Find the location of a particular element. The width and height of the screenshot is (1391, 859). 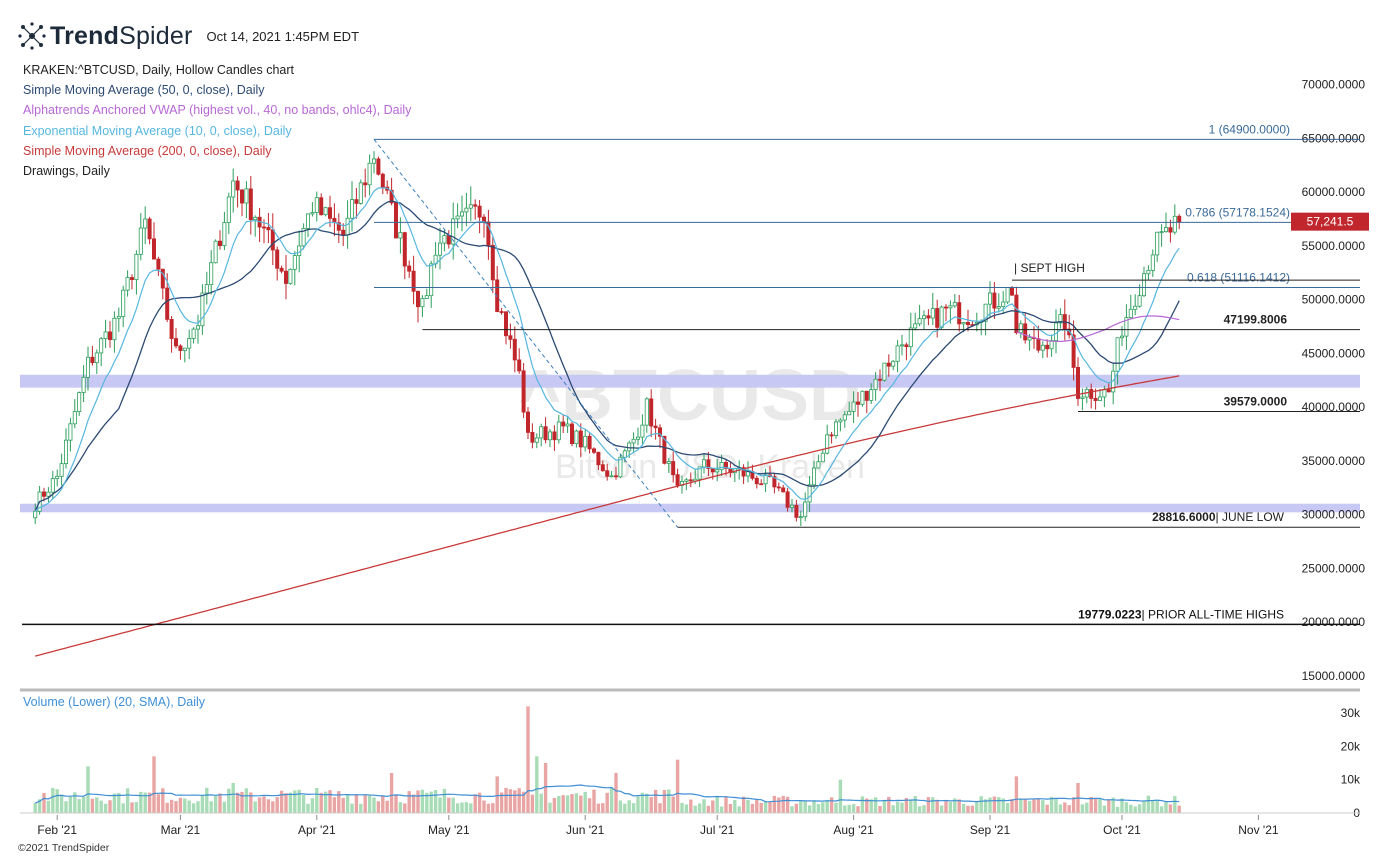

volume-tick-label: 10k is located at coordinates (1351, 780).